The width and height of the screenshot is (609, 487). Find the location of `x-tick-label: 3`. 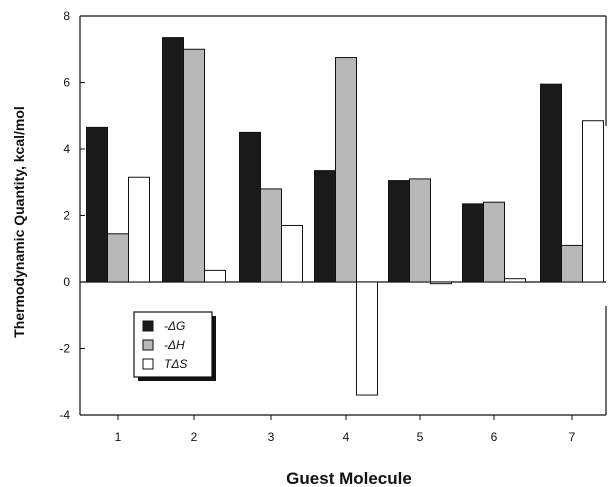

x-tick-label: 3 is located at coordinates (271, 437).